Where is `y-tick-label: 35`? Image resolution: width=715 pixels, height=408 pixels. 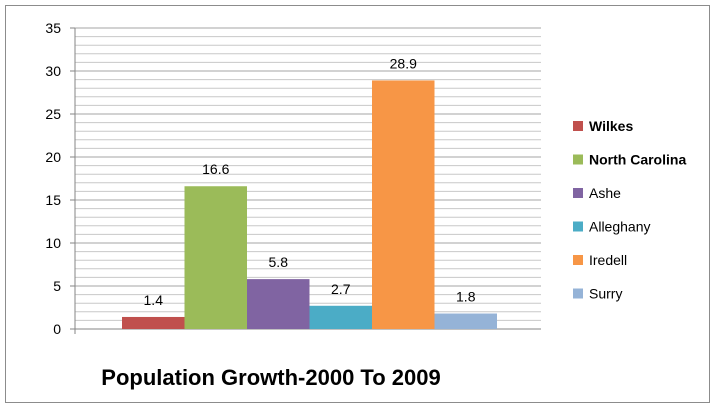
y-tick-label: 35 is located at coordinates (53, 28).